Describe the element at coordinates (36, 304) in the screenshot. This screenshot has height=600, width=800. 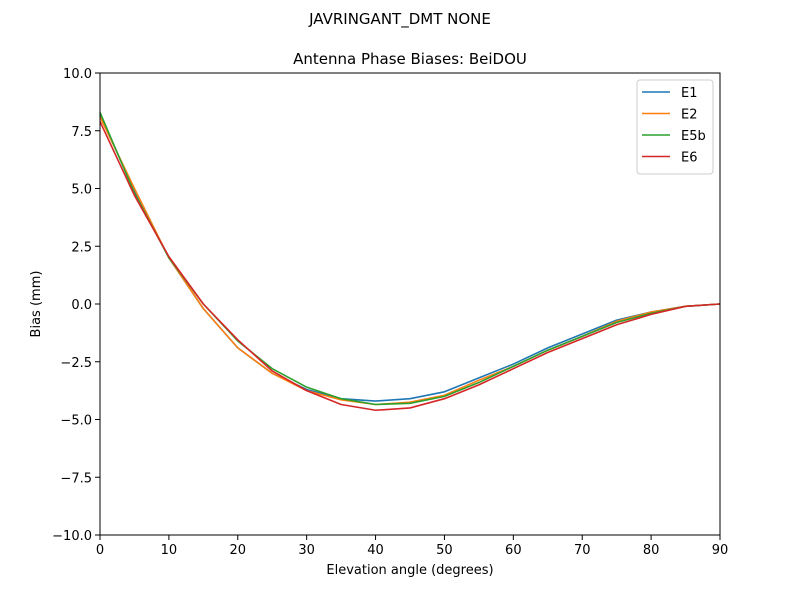
I see `y-axis-label: Bias (mm)` at that location.